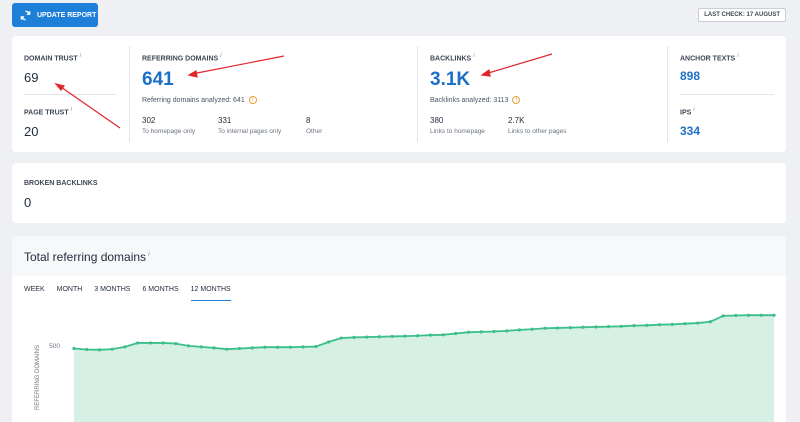 The image size is (800, 422). I want to click on last-check-badge: LAST CHECK: 17 AUGUST, so click(742, 15).